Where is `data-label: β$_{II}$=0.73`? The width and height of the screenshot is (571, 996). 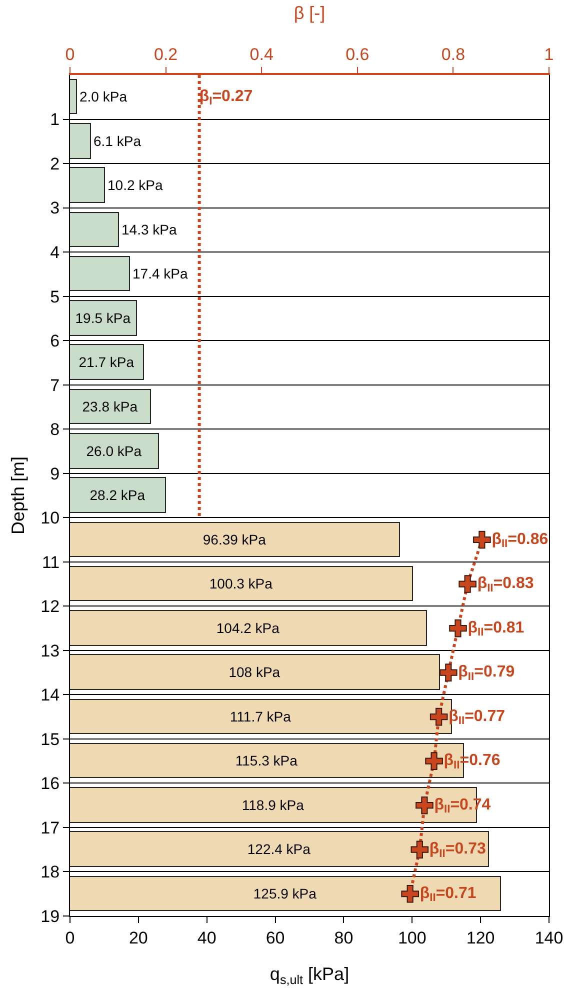
data-label: β$_{II}$=0.73 is located at coordinates (457, 850).